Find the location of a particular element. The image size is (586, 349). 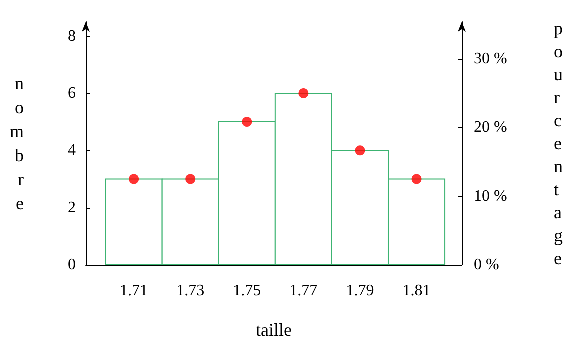

y-tick-label: 0 is located at coordinates (72, 265).